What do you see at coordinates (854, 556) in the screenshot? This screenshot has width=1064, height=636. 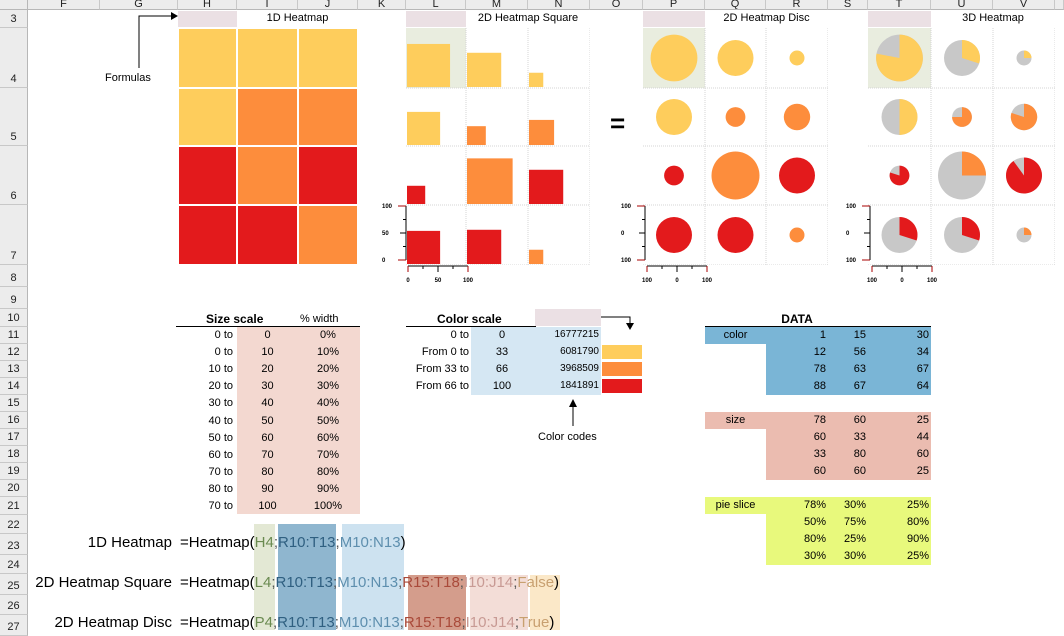 I see `pie-value: 30%` at bounding box center [854, 556].